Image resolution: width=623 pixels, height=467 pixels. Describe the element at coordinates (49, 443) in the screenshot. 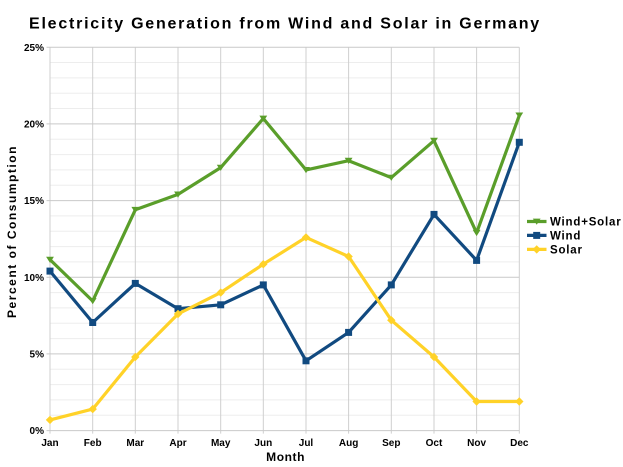

I see `svg-text: Jan` at that location.